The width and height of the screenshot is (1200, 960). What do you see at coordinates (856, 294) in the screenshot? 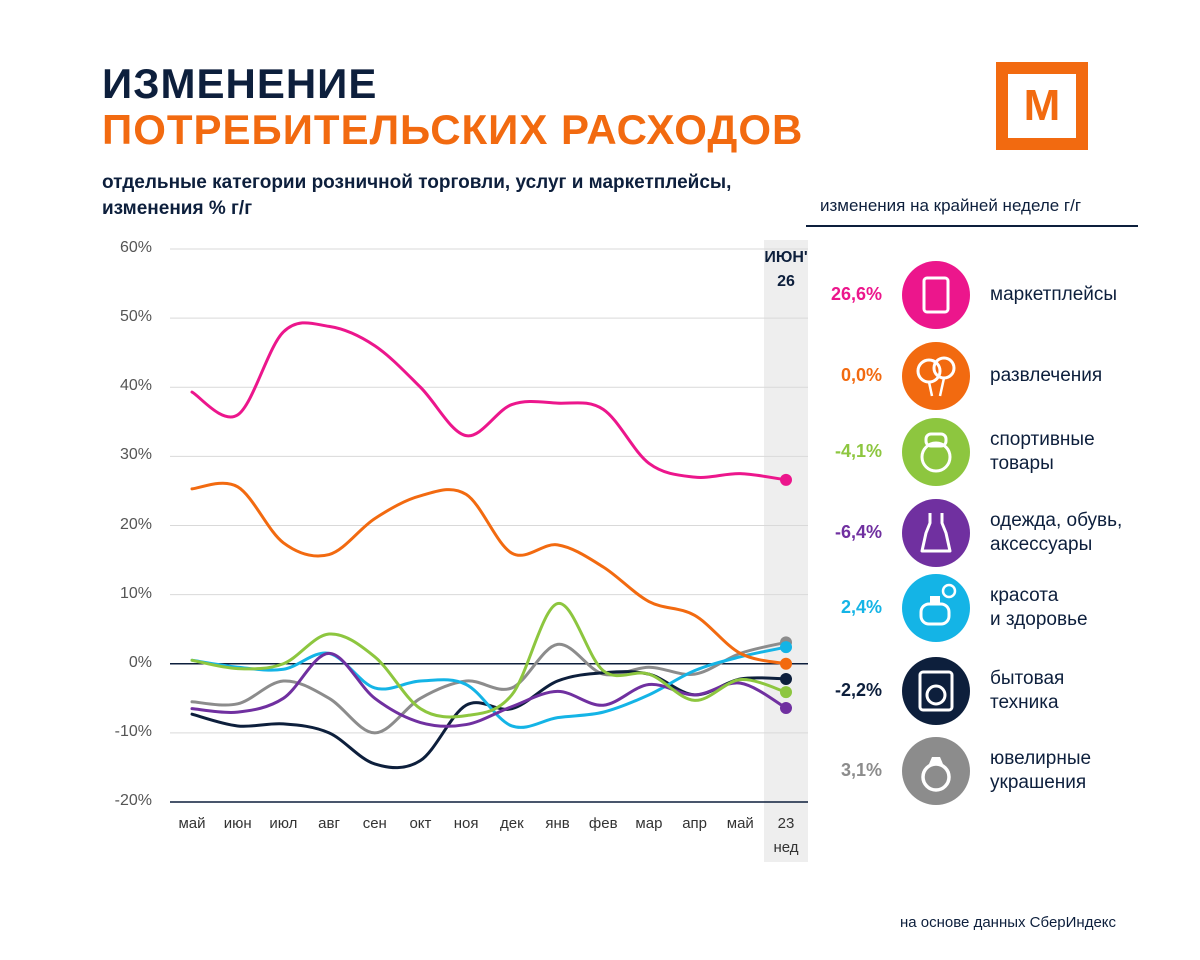
I see `legend-value: 26,6%` at bounding box center [856, 294].